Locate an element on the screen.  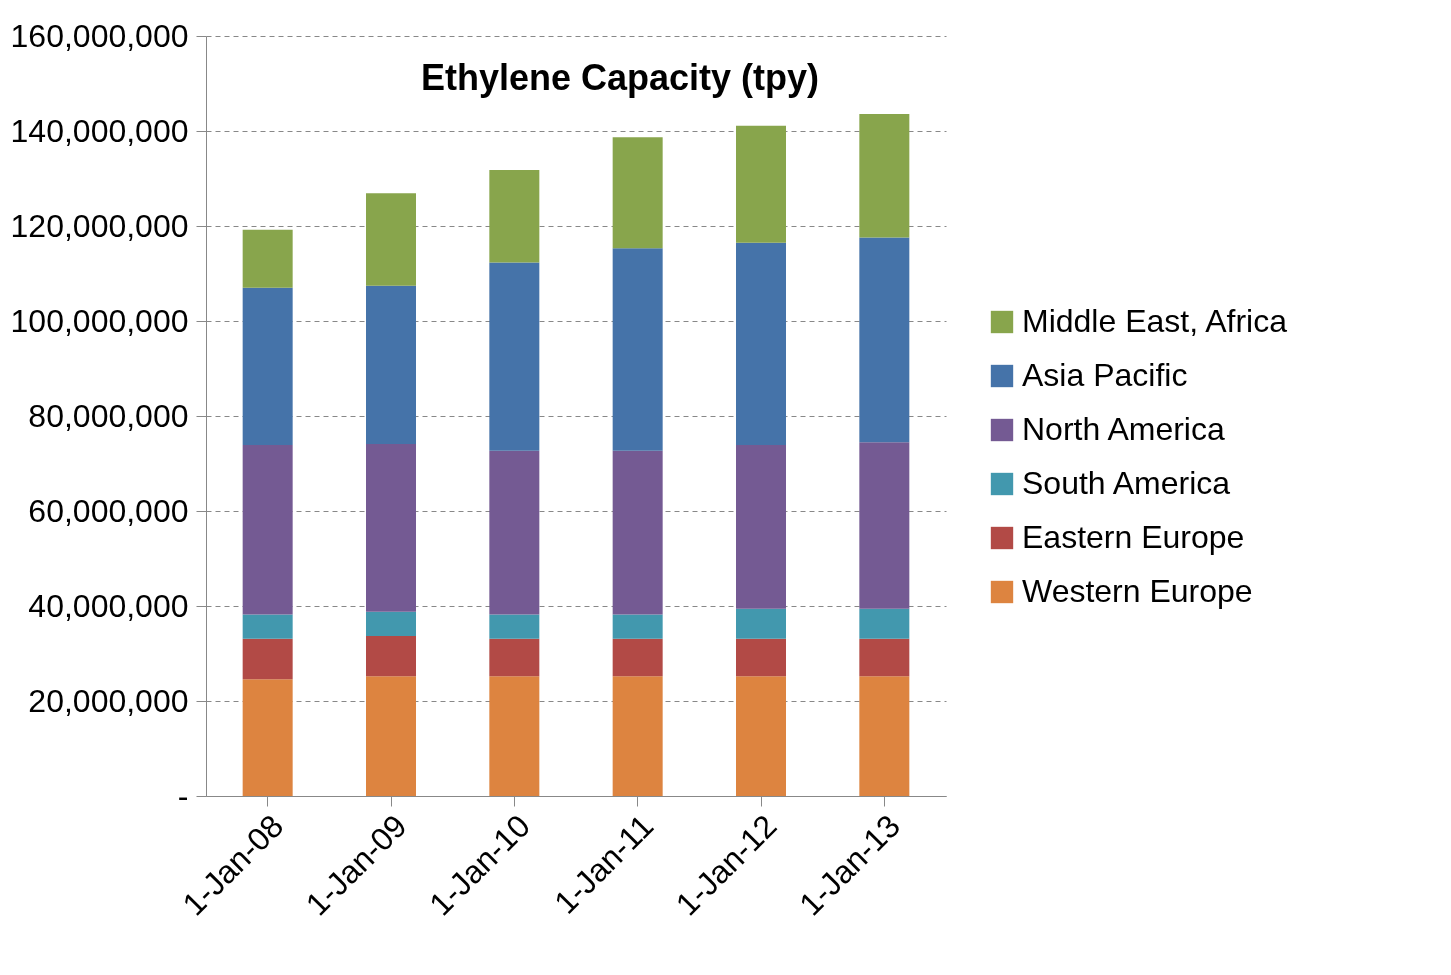
y-tick-label: 80,000,000 is located at coordinates (108, 415).